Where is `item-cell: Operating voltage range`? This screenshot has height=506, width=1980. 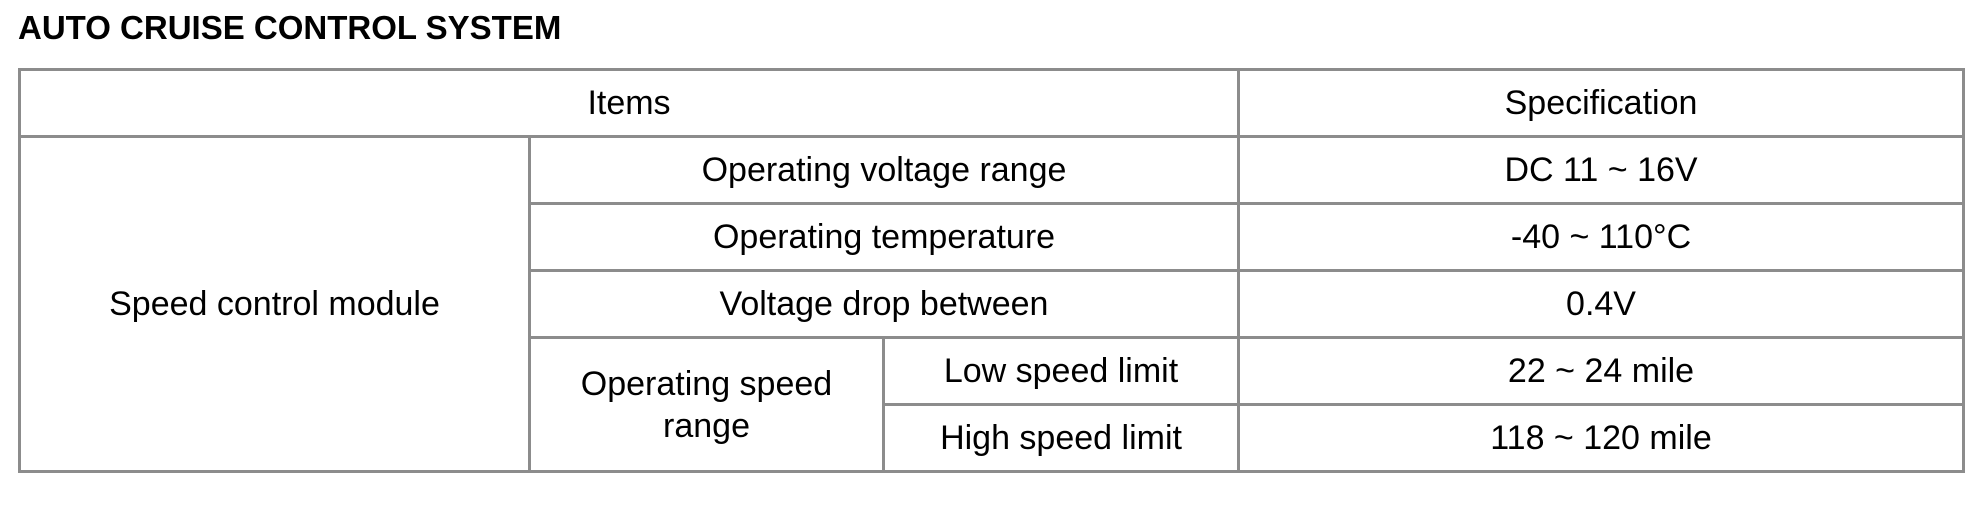
item-cell: Operating voltage range is located at coordinates (884, 170).